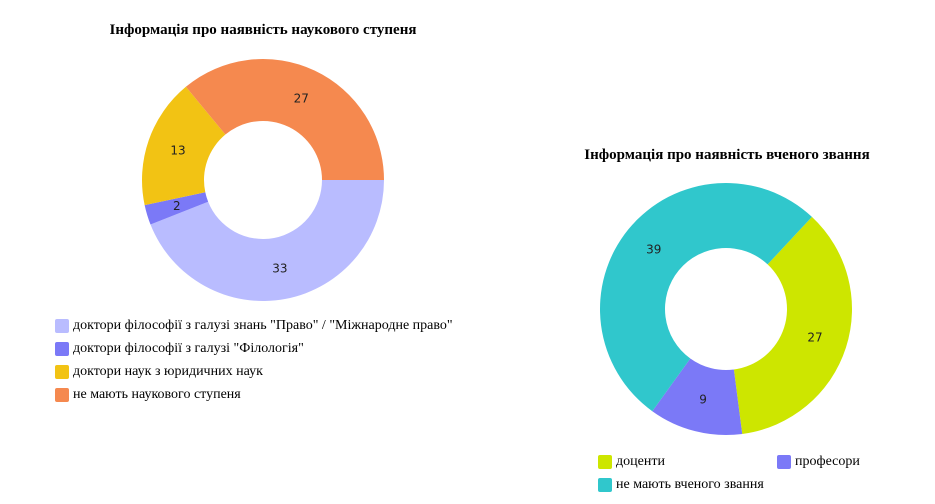 The image size is (935, 504). I want to click on legend-label: доценти, so click(640, 461).